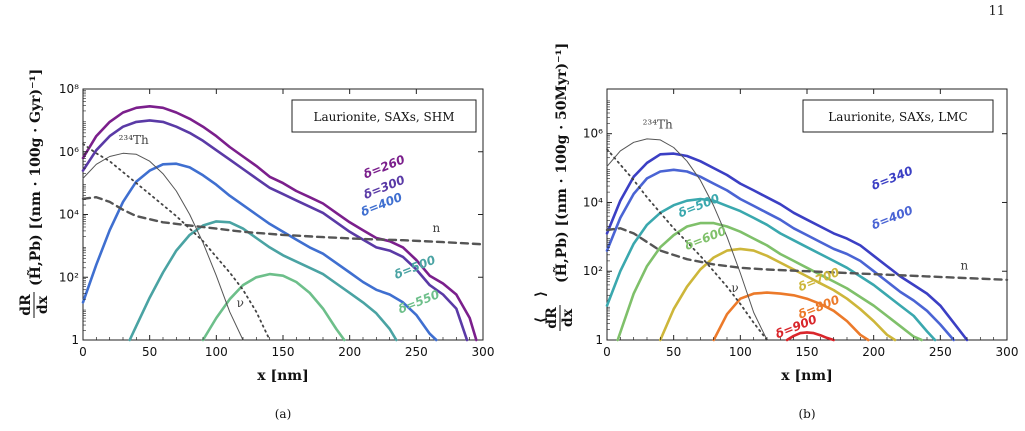 Image resolution: width=1025 pixels, height=431 pixels. I want to click on panel-a-ylabel-frac-bottom: dx, so click(43, 304).